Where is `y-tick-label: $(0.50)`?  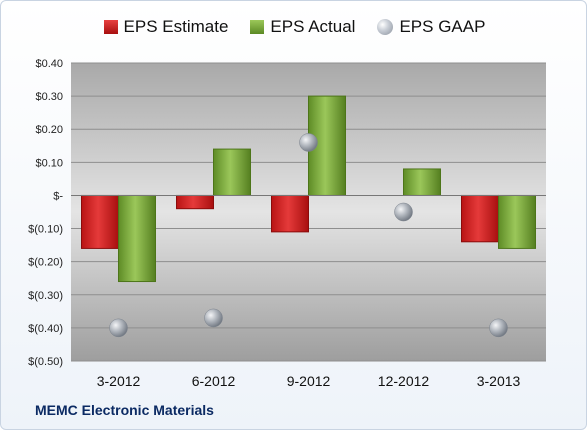
y-tick-label: $(0.50) is located at coordinates (45, 362).